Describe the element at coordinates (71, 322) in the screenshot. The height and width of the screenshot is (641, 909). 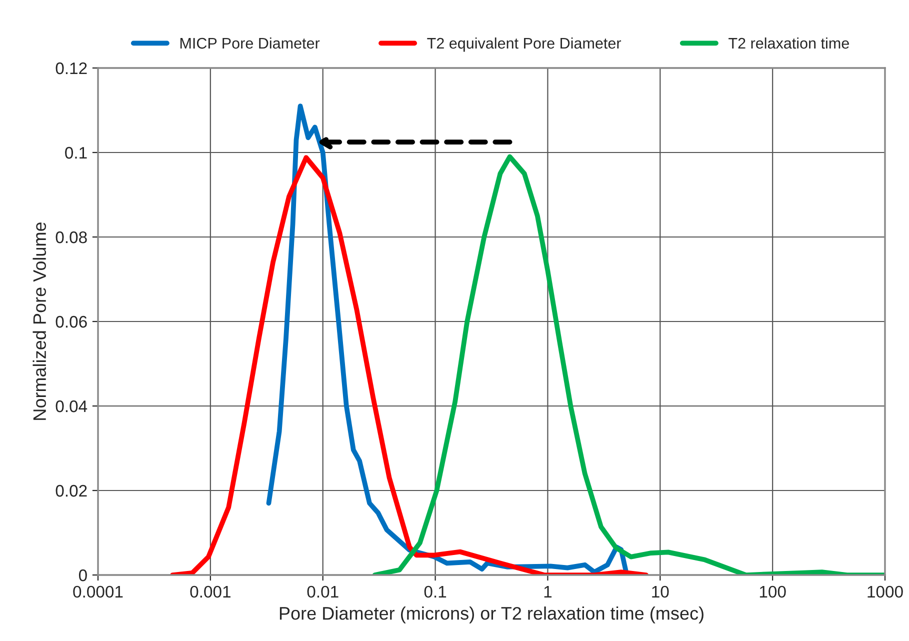
I see `y-tick-label: 0.06` at that location.